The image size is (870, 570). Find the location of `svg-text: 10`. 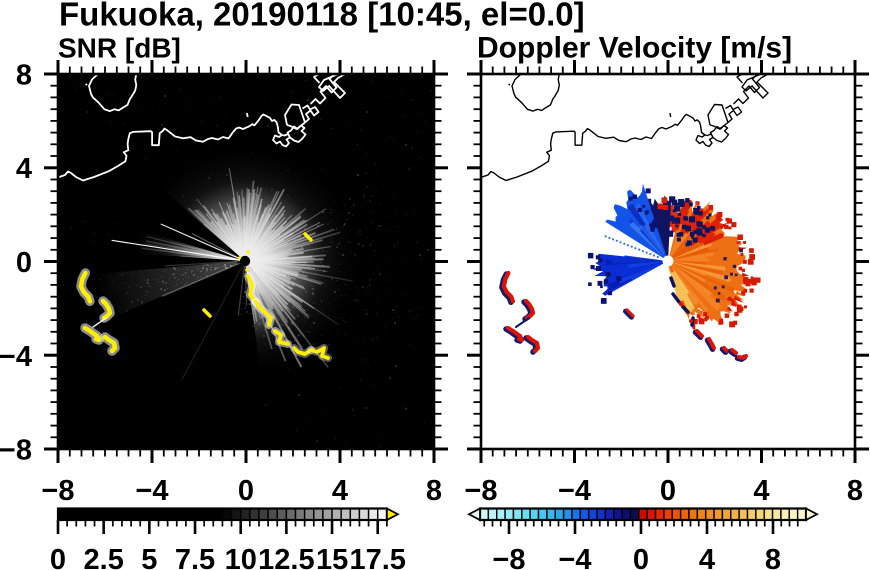

svg-text: 10 is located at coordinates (241, 557).